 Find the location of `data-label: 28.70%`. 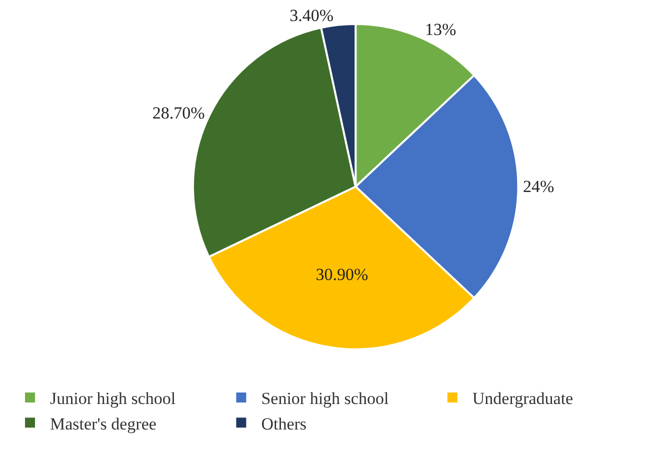

data-label: 28.70% is located at coordinates (178, 113).